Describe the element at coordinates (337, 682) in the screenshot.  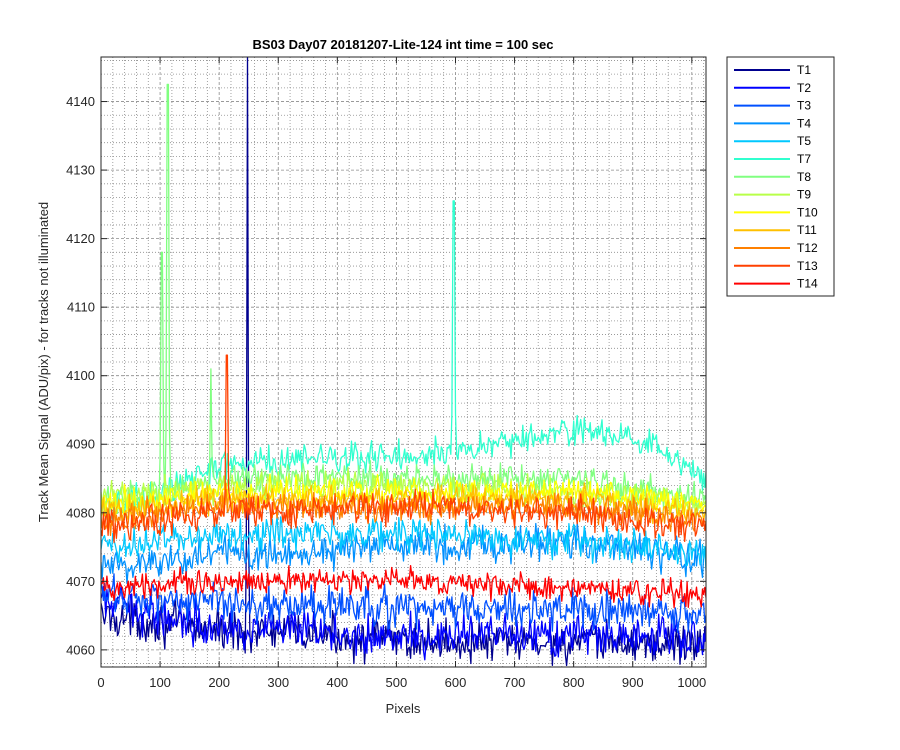
I see `x-tick-label: 400` at that location.